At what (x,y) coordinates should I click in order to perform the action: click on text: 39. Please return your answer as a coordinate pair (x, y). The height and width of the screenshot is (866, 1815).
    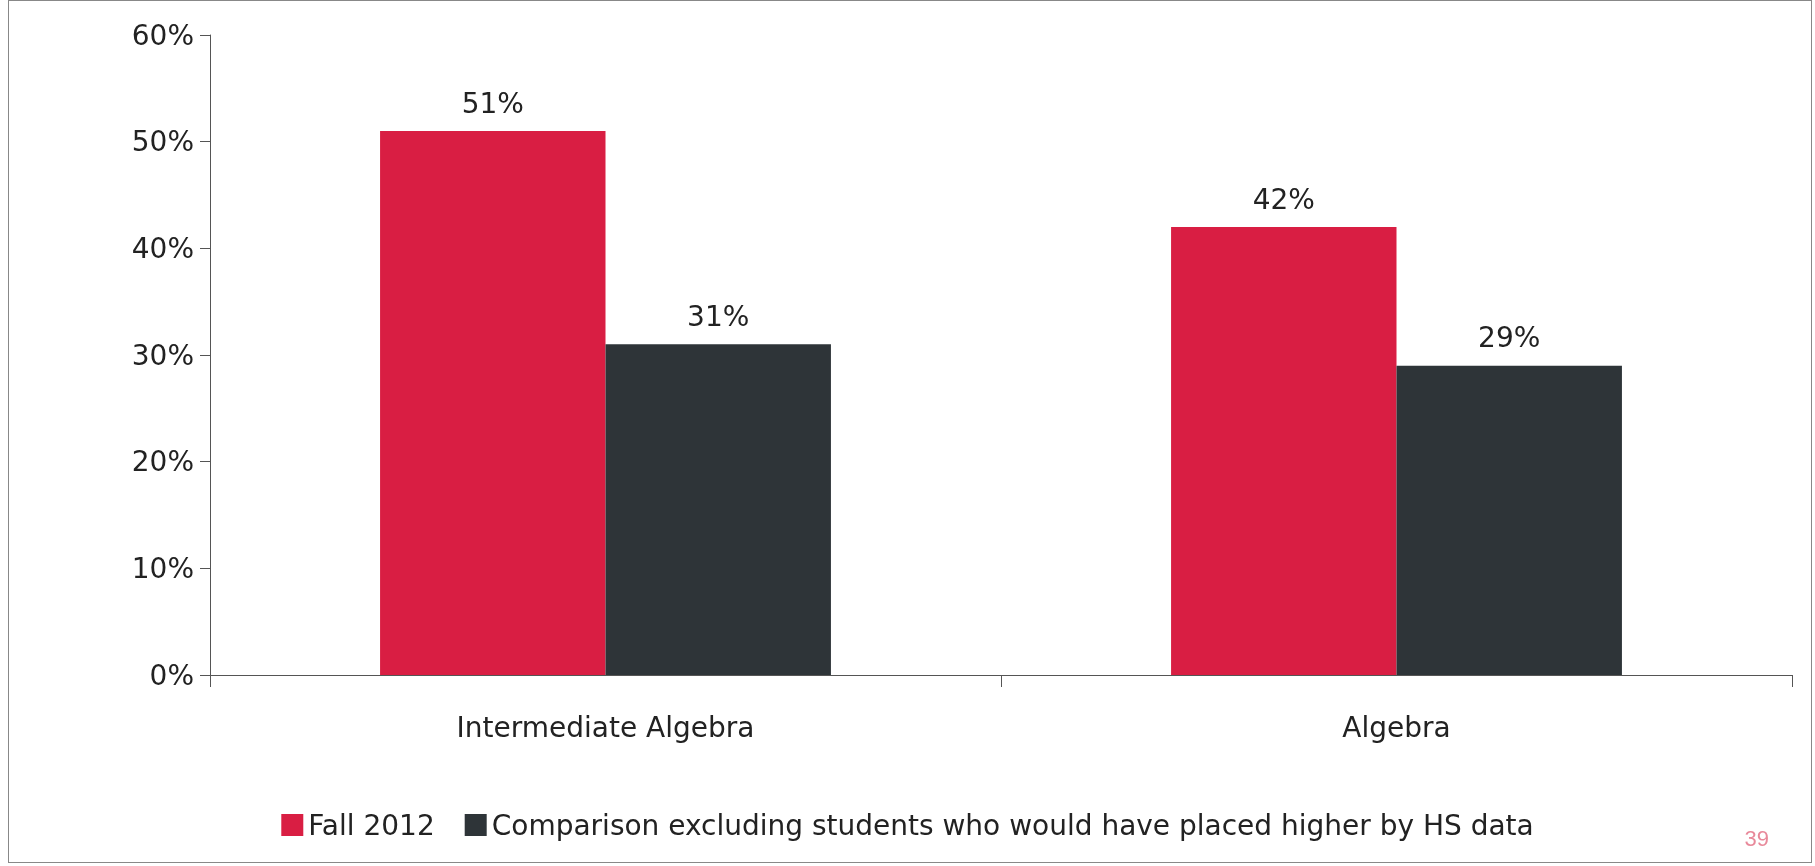
    Looking at the image, I should click on (1756, 839).